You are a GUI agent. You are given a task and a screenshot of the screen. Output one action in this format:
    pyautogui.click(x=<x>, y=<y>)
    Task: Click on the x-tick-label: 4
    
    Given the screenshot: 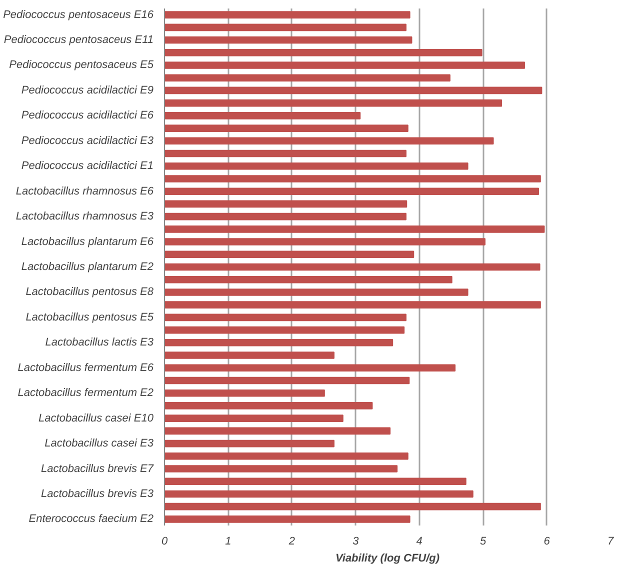 What is the action you would take?
    pyautogui.click(x=419, y=542)
    